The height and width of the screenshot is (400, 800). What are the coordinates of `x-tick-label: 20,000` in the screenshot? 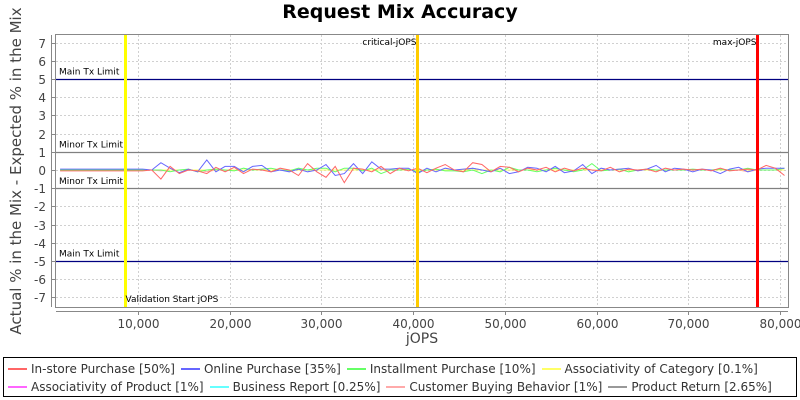 It's located at (231, 324).